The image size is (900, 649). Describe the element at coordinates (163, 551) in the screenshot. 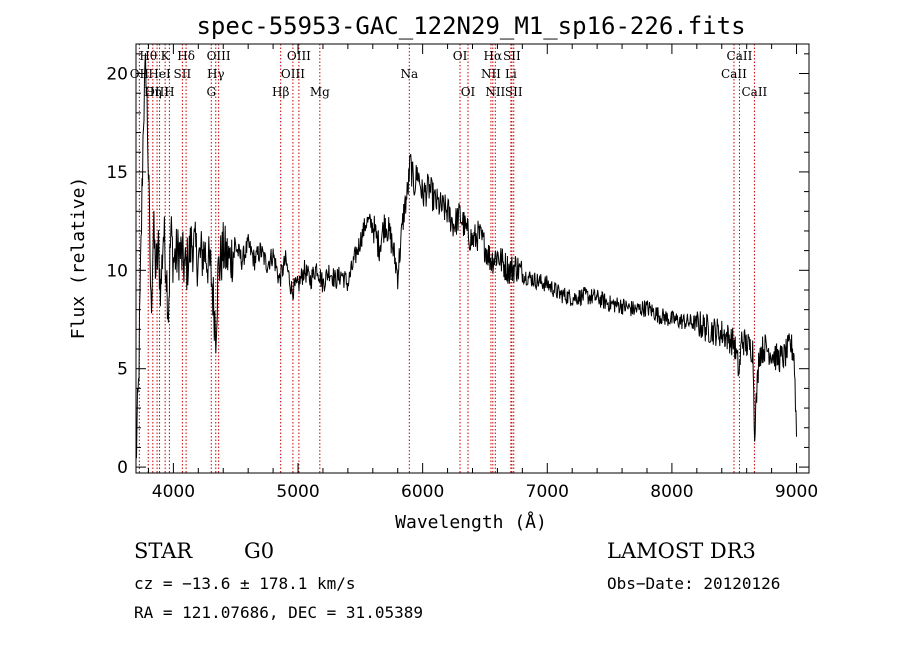

I see `object-class: STAR` at that location.